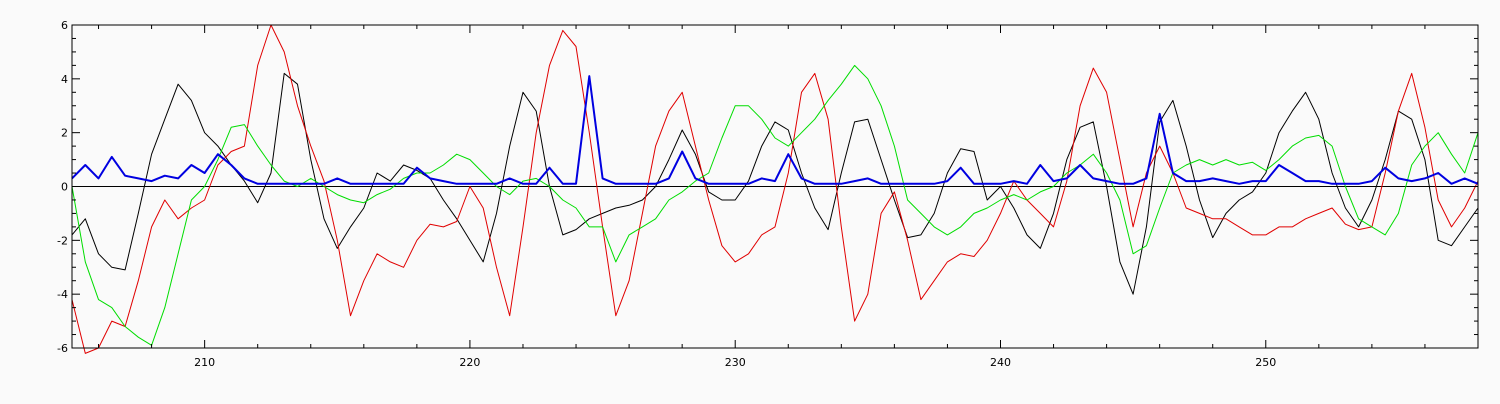  Describe the element at coordinates (204, 362) in the screenshot. I see `x-tick-label: 210` at that location.